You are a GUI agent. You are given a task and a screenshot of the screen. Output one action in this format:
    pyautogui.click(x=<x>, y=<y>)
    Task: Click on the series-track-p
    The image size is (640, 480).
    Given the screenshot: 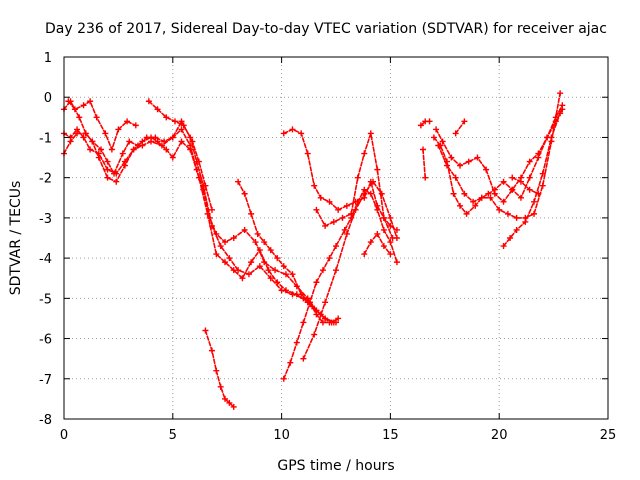 What is the action you would take?
    pyautogui.click(x=499, y=155)
    